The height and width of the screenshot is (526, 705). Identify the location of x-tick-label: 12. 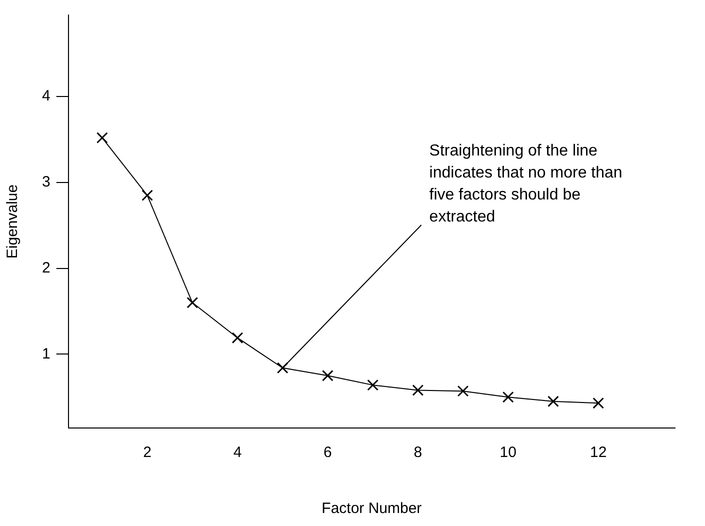
(598, 453).